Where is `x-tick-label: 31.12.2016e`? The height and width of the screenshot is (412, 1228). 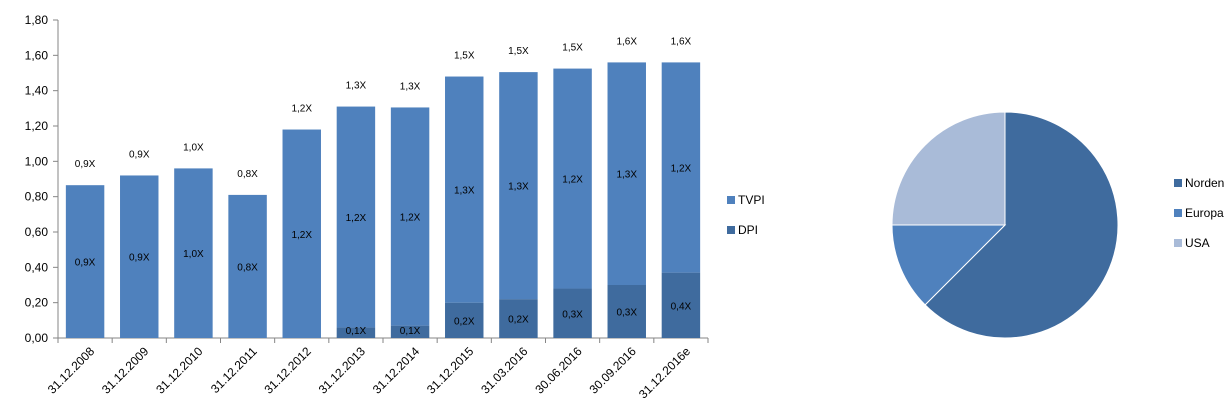
x-tick-label: 31.12.2016e is located at coordinates (664, 372).